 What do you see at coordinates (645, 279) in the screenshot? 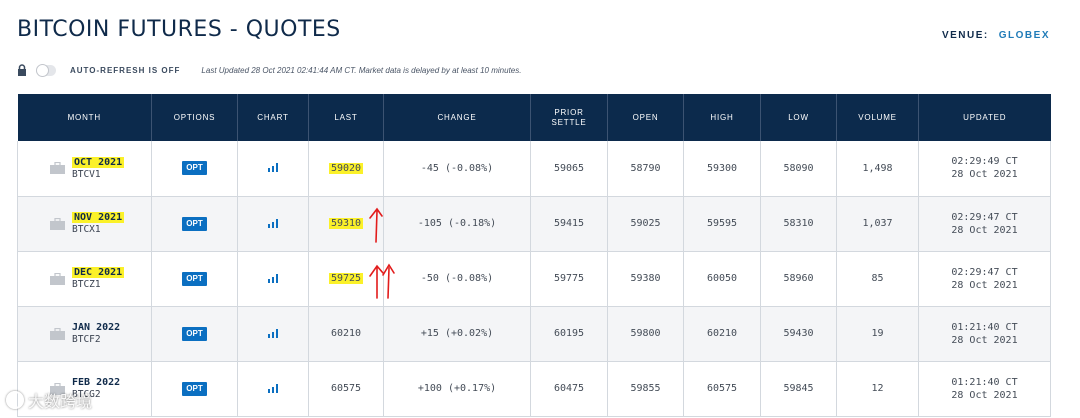
I see `open-cell: 59380` at bounding box center [645, 279].